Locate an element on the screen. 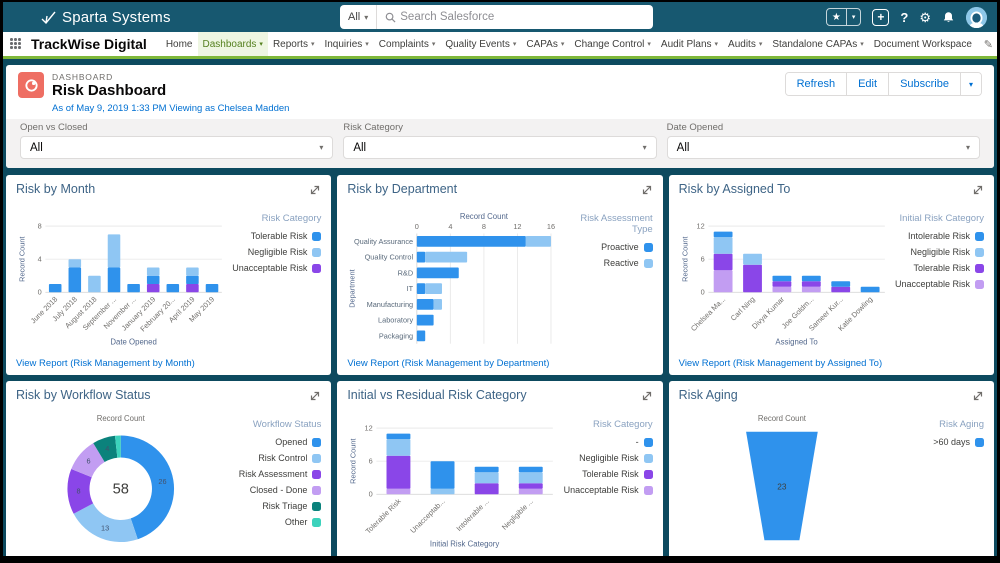 Image resolution: width=1000 pixels, height=563 pixels. tab-home: Home is located at coordinates (179, 44).